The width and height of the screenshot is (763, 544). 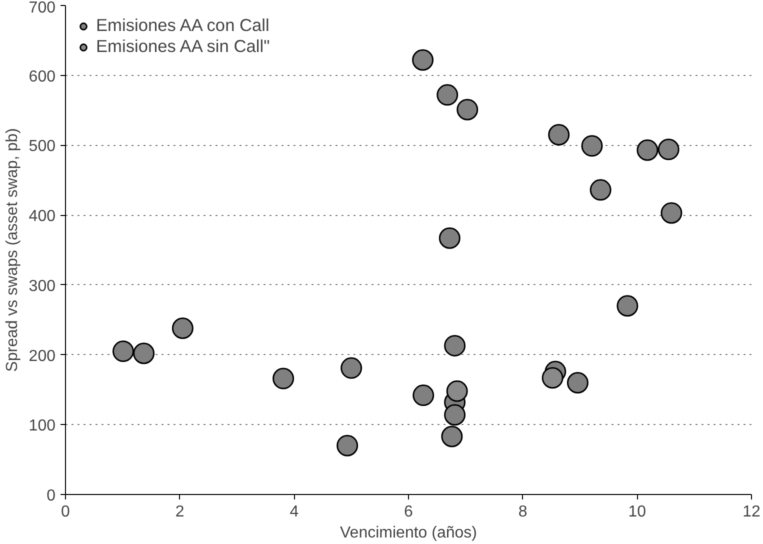 I want to click on y-tick-label: 500, so click(x=42, y=147).